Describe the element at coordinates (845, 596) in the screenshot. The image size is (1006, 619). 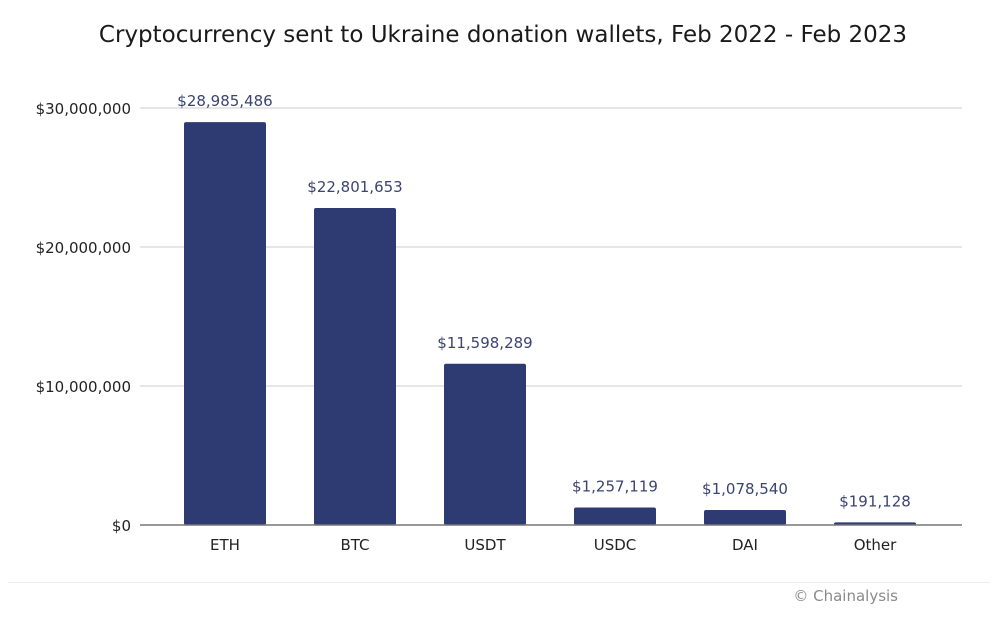
I see `source-credit: © Chainalysis` at that location.